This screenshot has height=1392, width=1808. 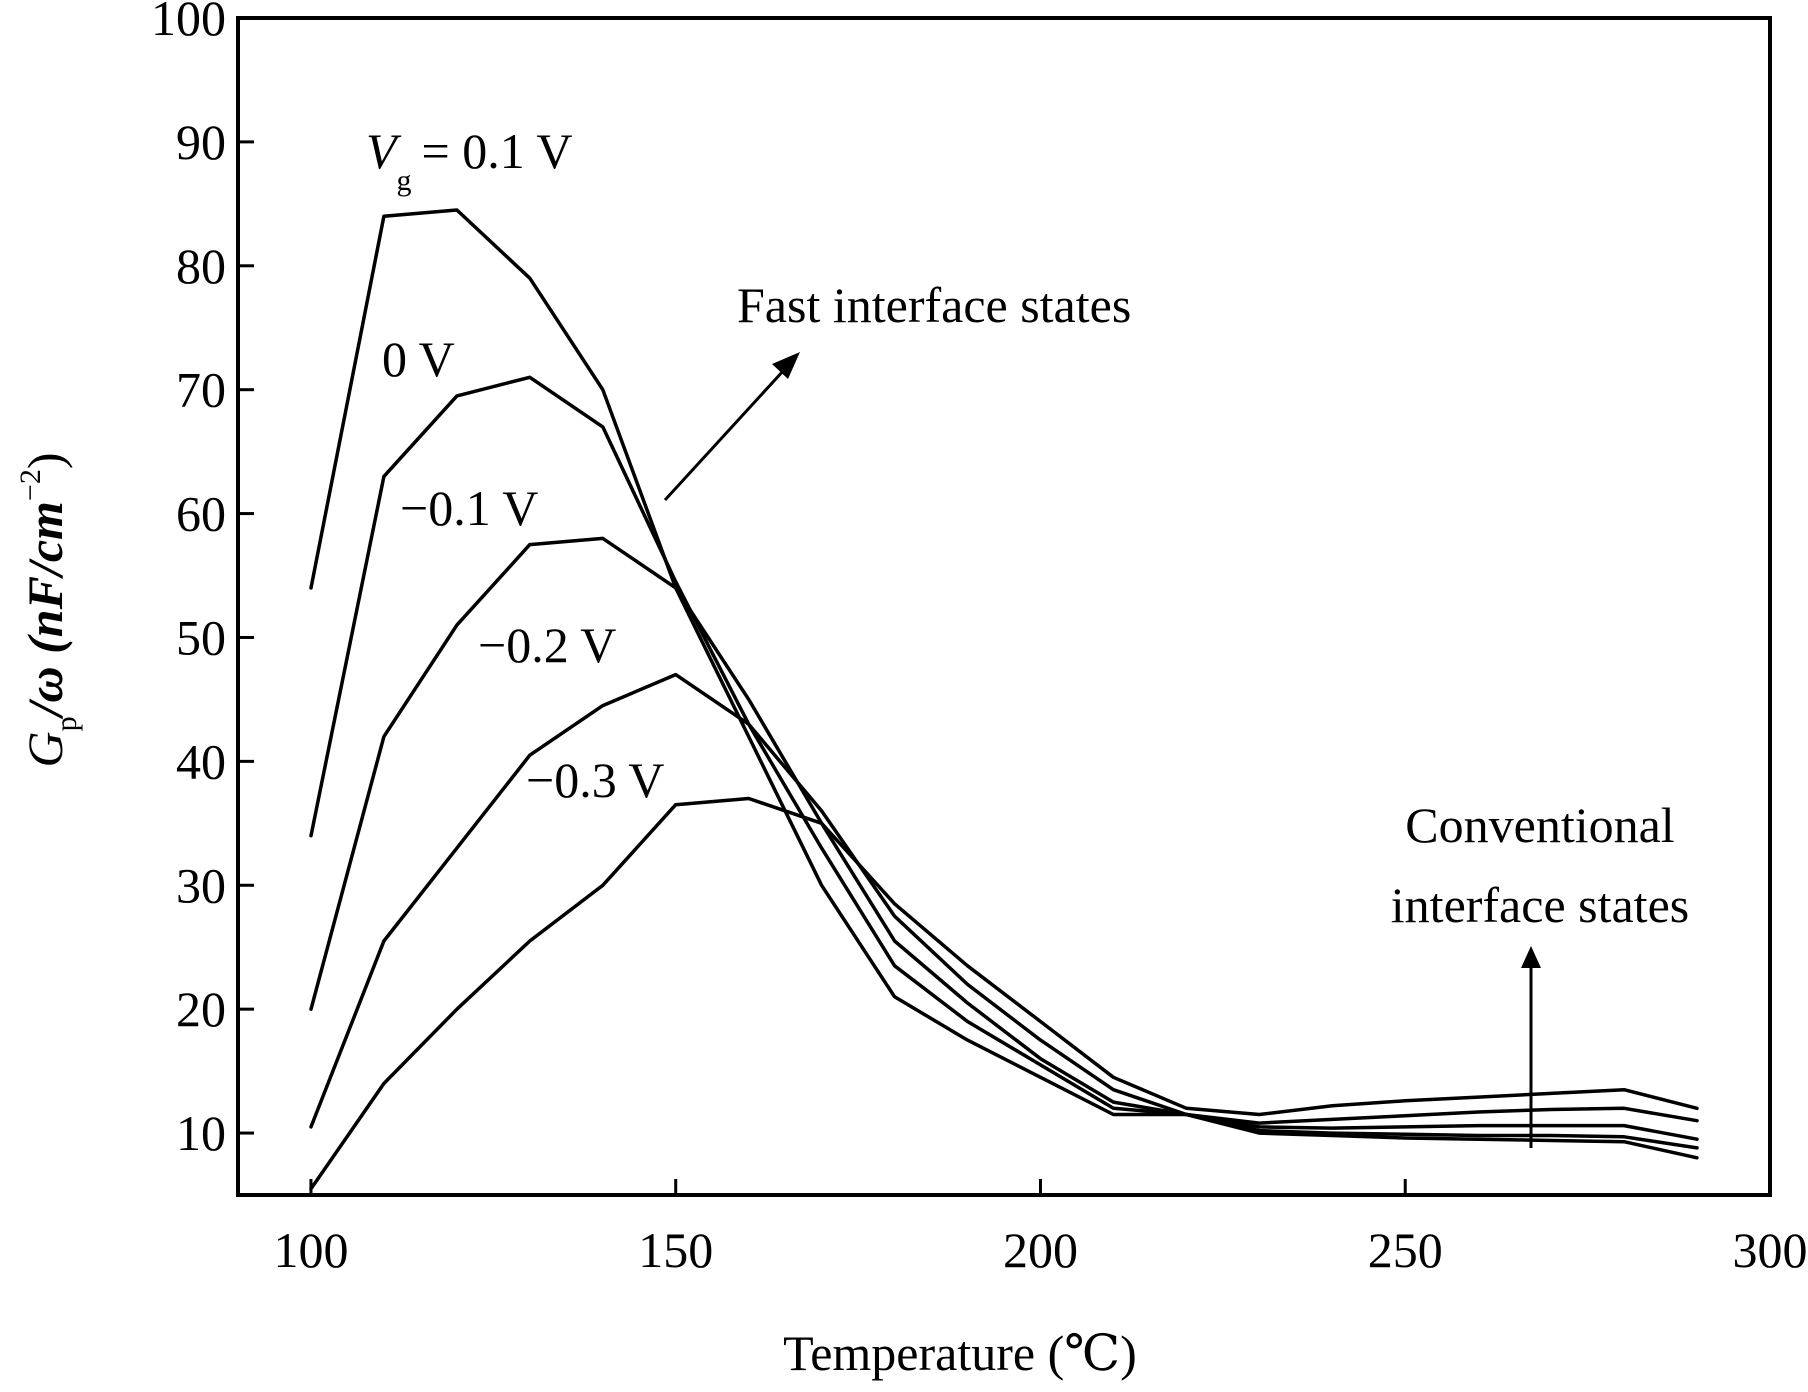 I want to click on x-axis-title: Temperature (℃), so click(x=960, y=1353).